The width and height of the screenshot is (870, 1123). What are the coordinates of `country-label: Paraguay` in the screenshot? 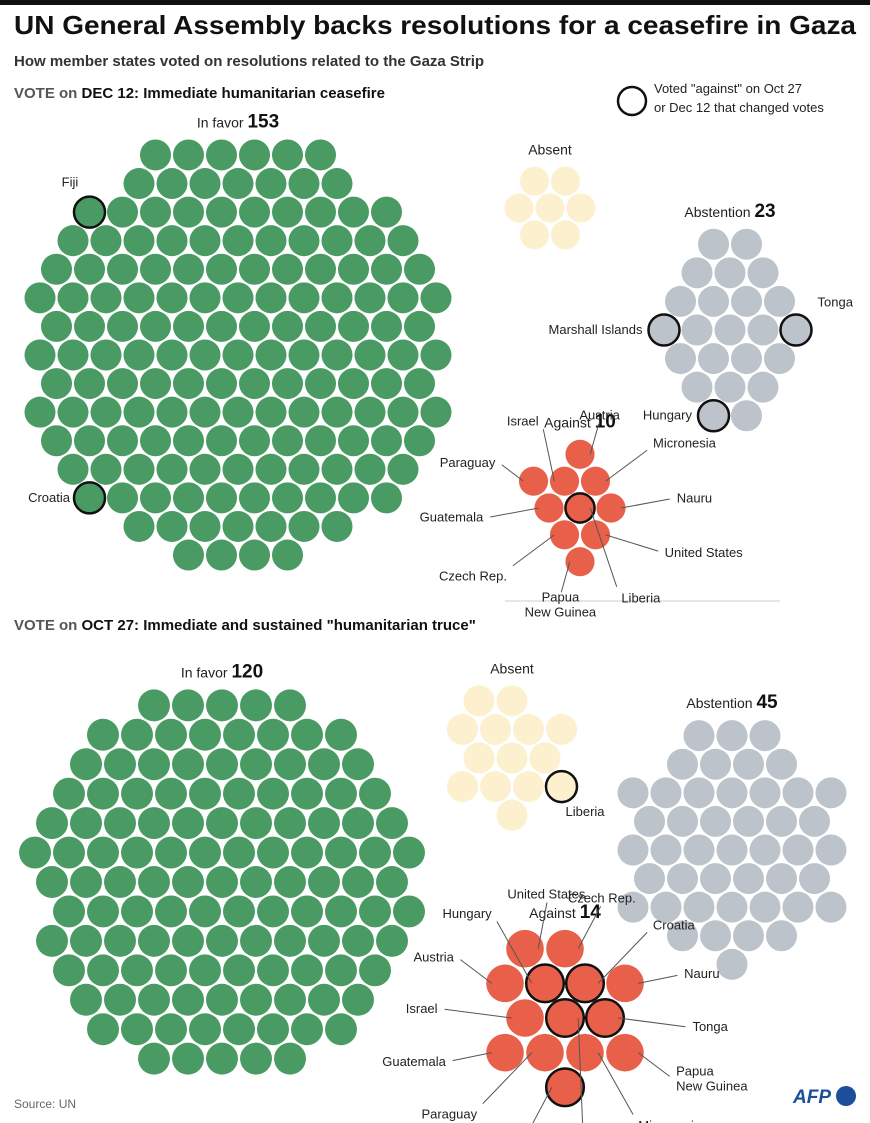 It's located at (468, 462).